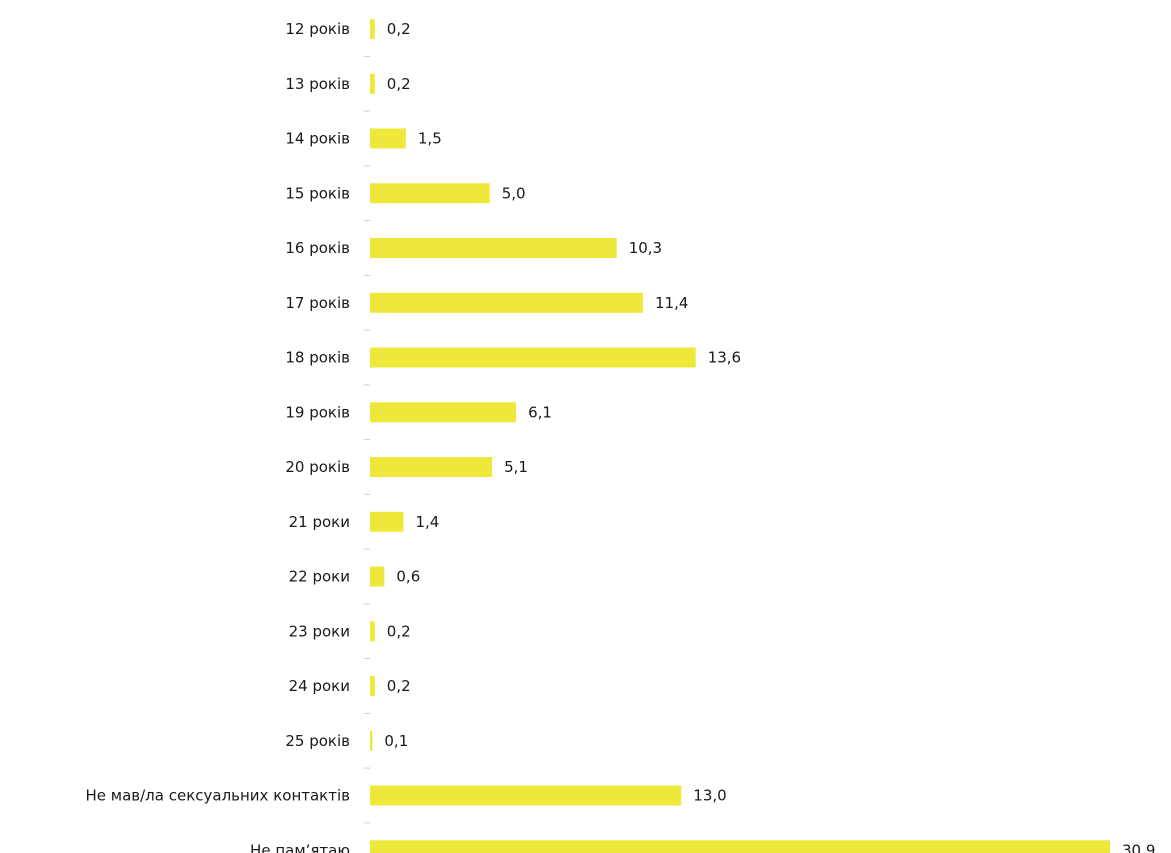  Describe the element at coordinates (317, 412) in the screenshot. I see `category-label: 19 років` at that location.